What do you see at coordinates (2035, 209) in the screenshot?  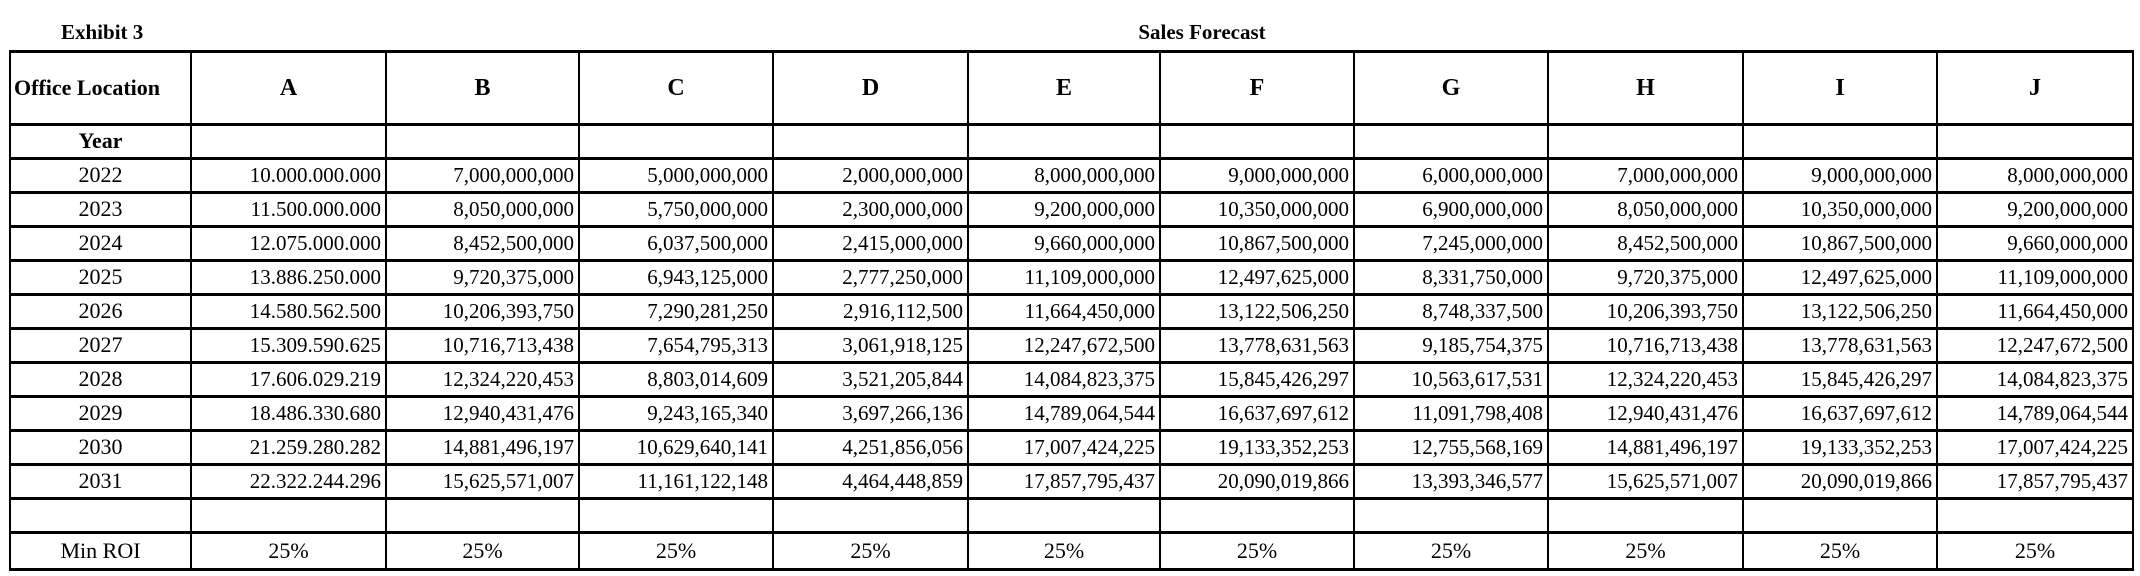 I see `value-cell-j: 9,200,000,000` at bounding box center [2035, 209].